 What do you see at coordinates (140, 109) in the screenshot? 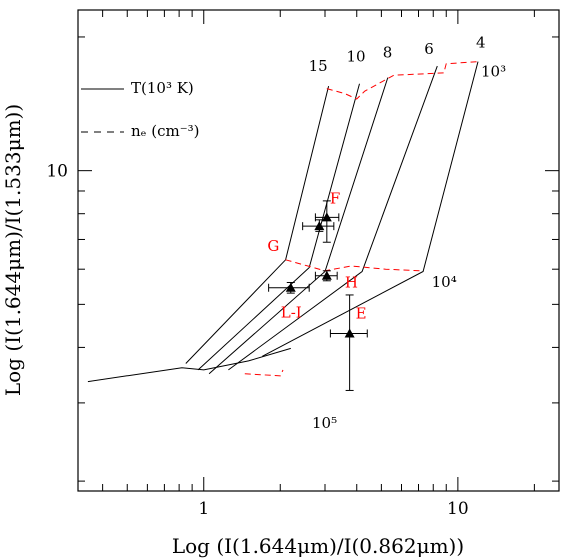
I see `legend: T(10³ K) nₑ (cm⁻³)` at bounding box center [140, 109].